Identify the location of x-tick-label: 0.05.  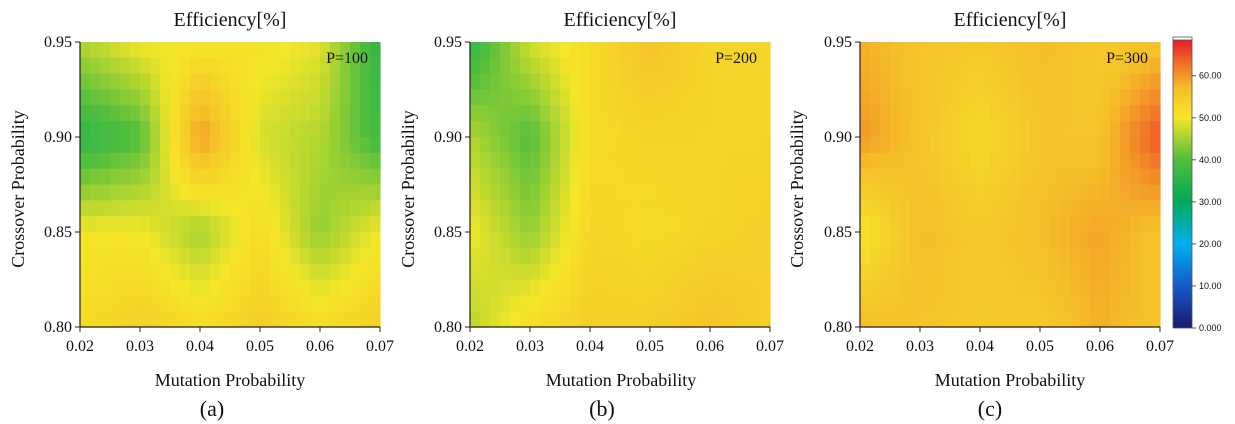
(650, 346).